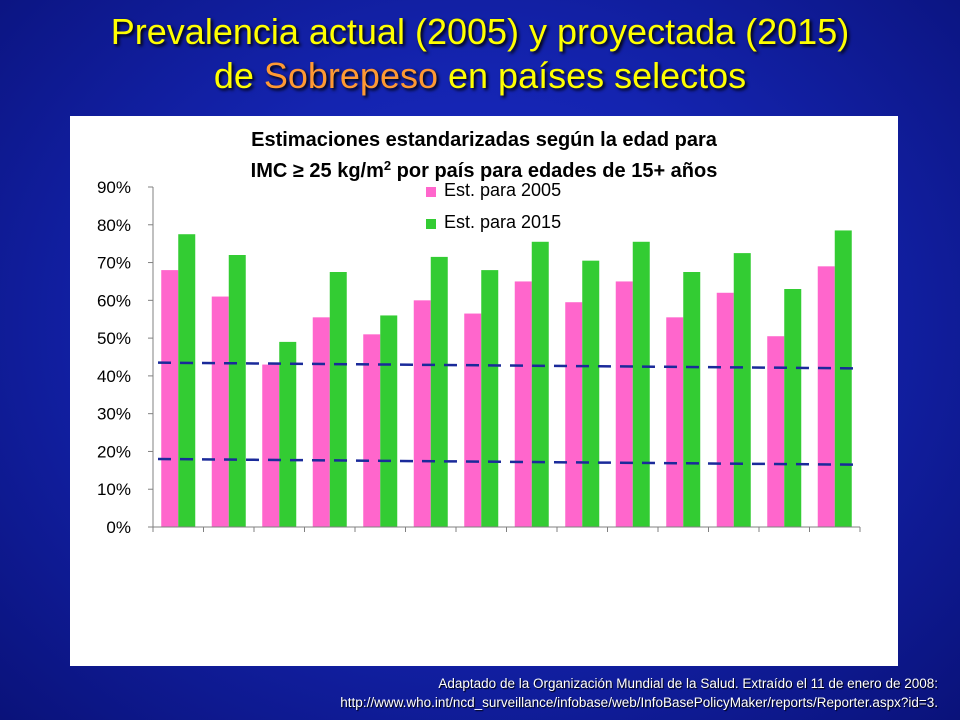 The height and width of the screenshot is (720, 960). What do you see at coordinates (114, 225) in the screenshot?
I see `y-tick-label: 80%` at bounding box center [114, 225].